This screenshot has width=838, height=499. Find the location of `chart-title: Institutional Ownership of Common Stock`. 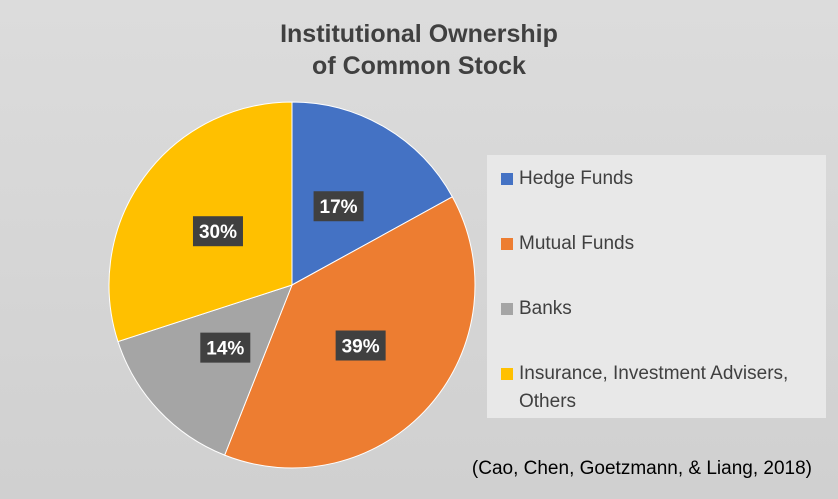

chart-title: Institutional Ownership of Common Stock is located at coordinates (419, 50).